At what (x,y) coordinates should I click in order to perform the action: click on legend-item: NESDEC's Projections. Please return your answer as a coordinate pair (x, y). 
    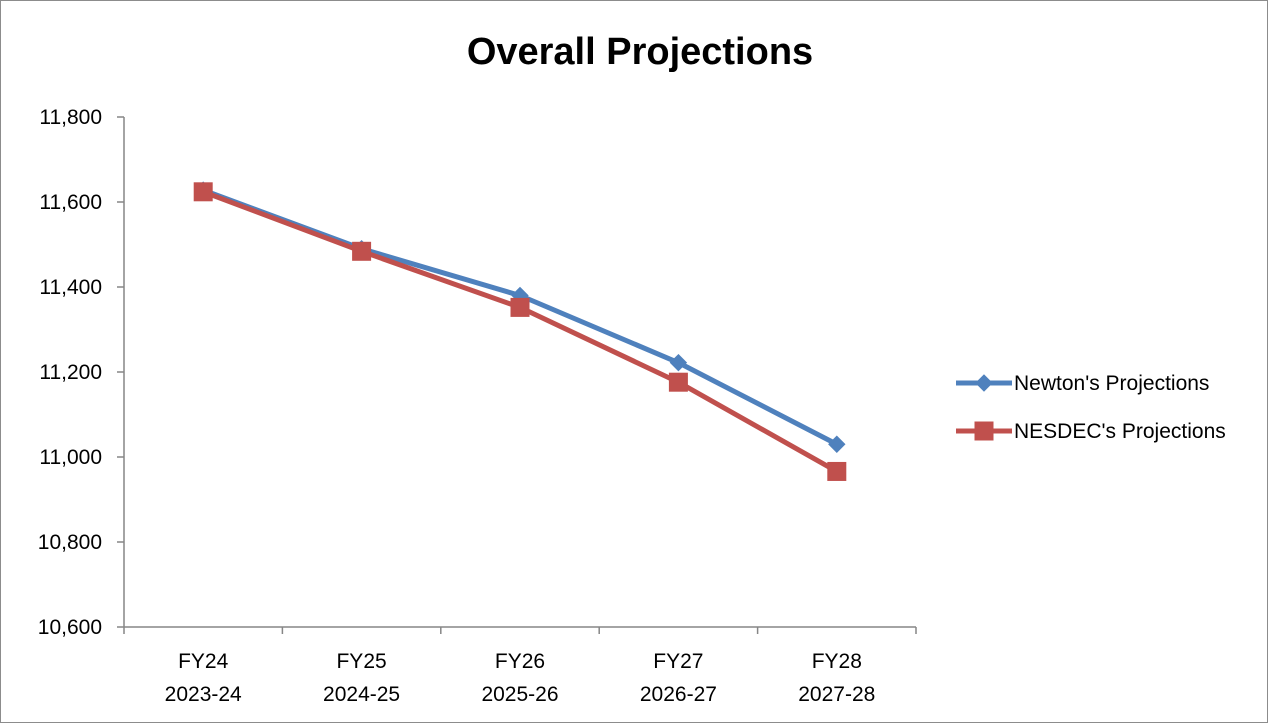
    Looking at the image, I should click on (1091, 431).